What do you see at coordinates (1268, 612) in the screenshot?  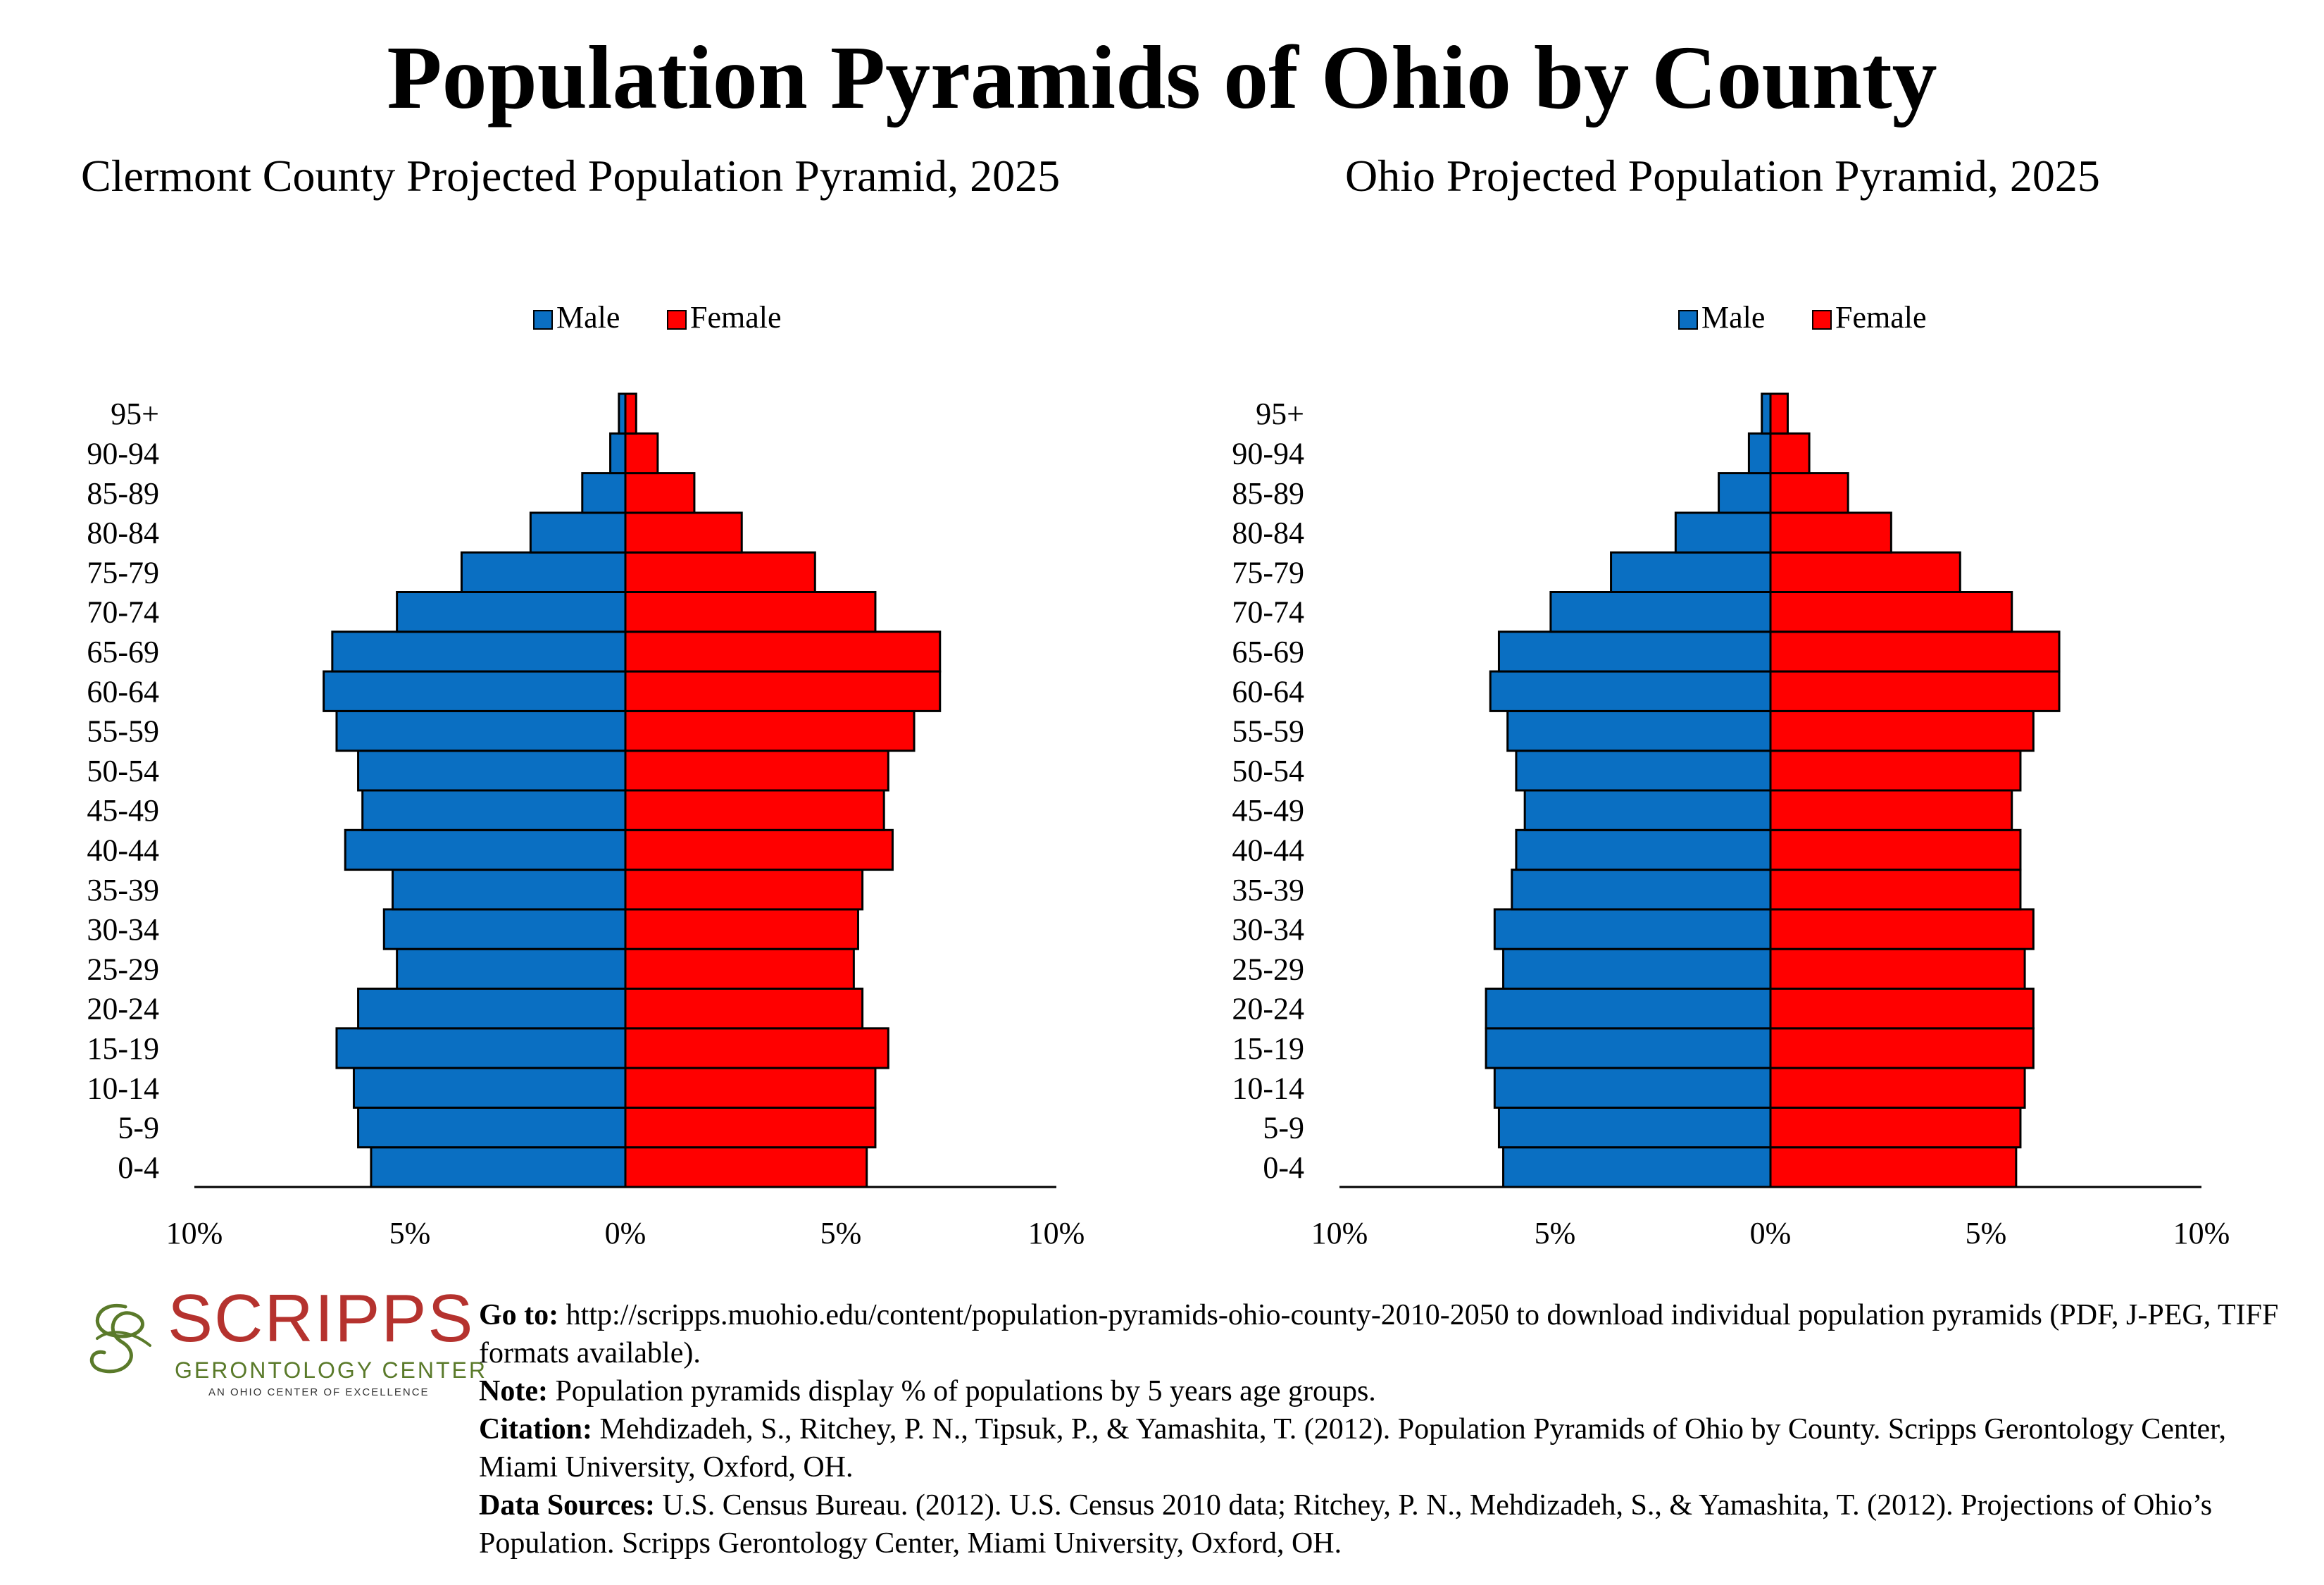 I see `age-label-ohio: 70-74` at bounding box center [1268, 612].